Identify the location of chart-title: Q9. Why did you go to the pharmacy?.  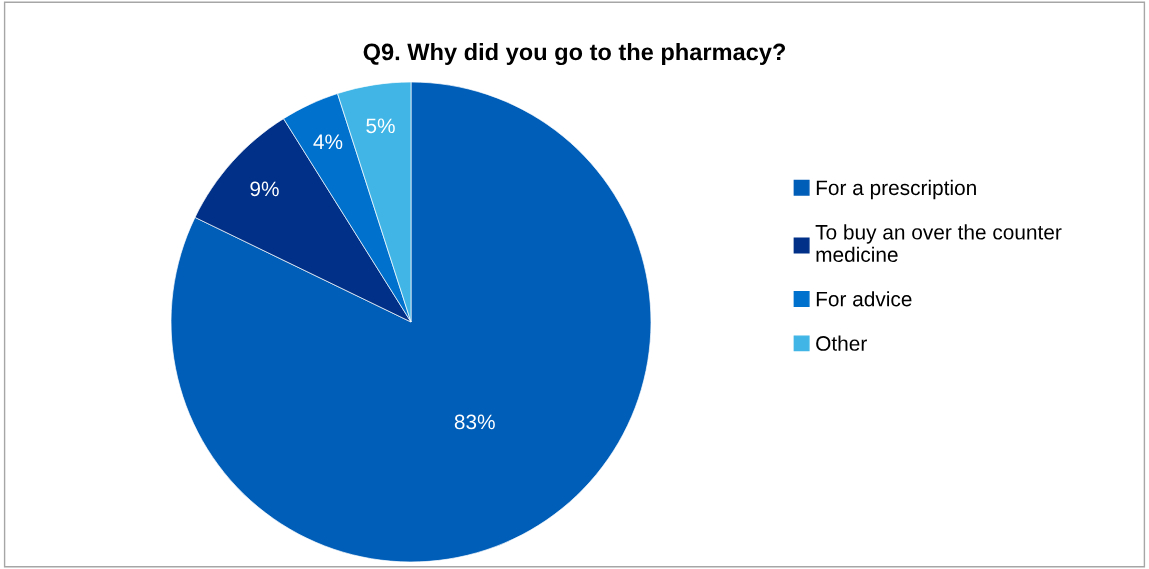
(574, 54).